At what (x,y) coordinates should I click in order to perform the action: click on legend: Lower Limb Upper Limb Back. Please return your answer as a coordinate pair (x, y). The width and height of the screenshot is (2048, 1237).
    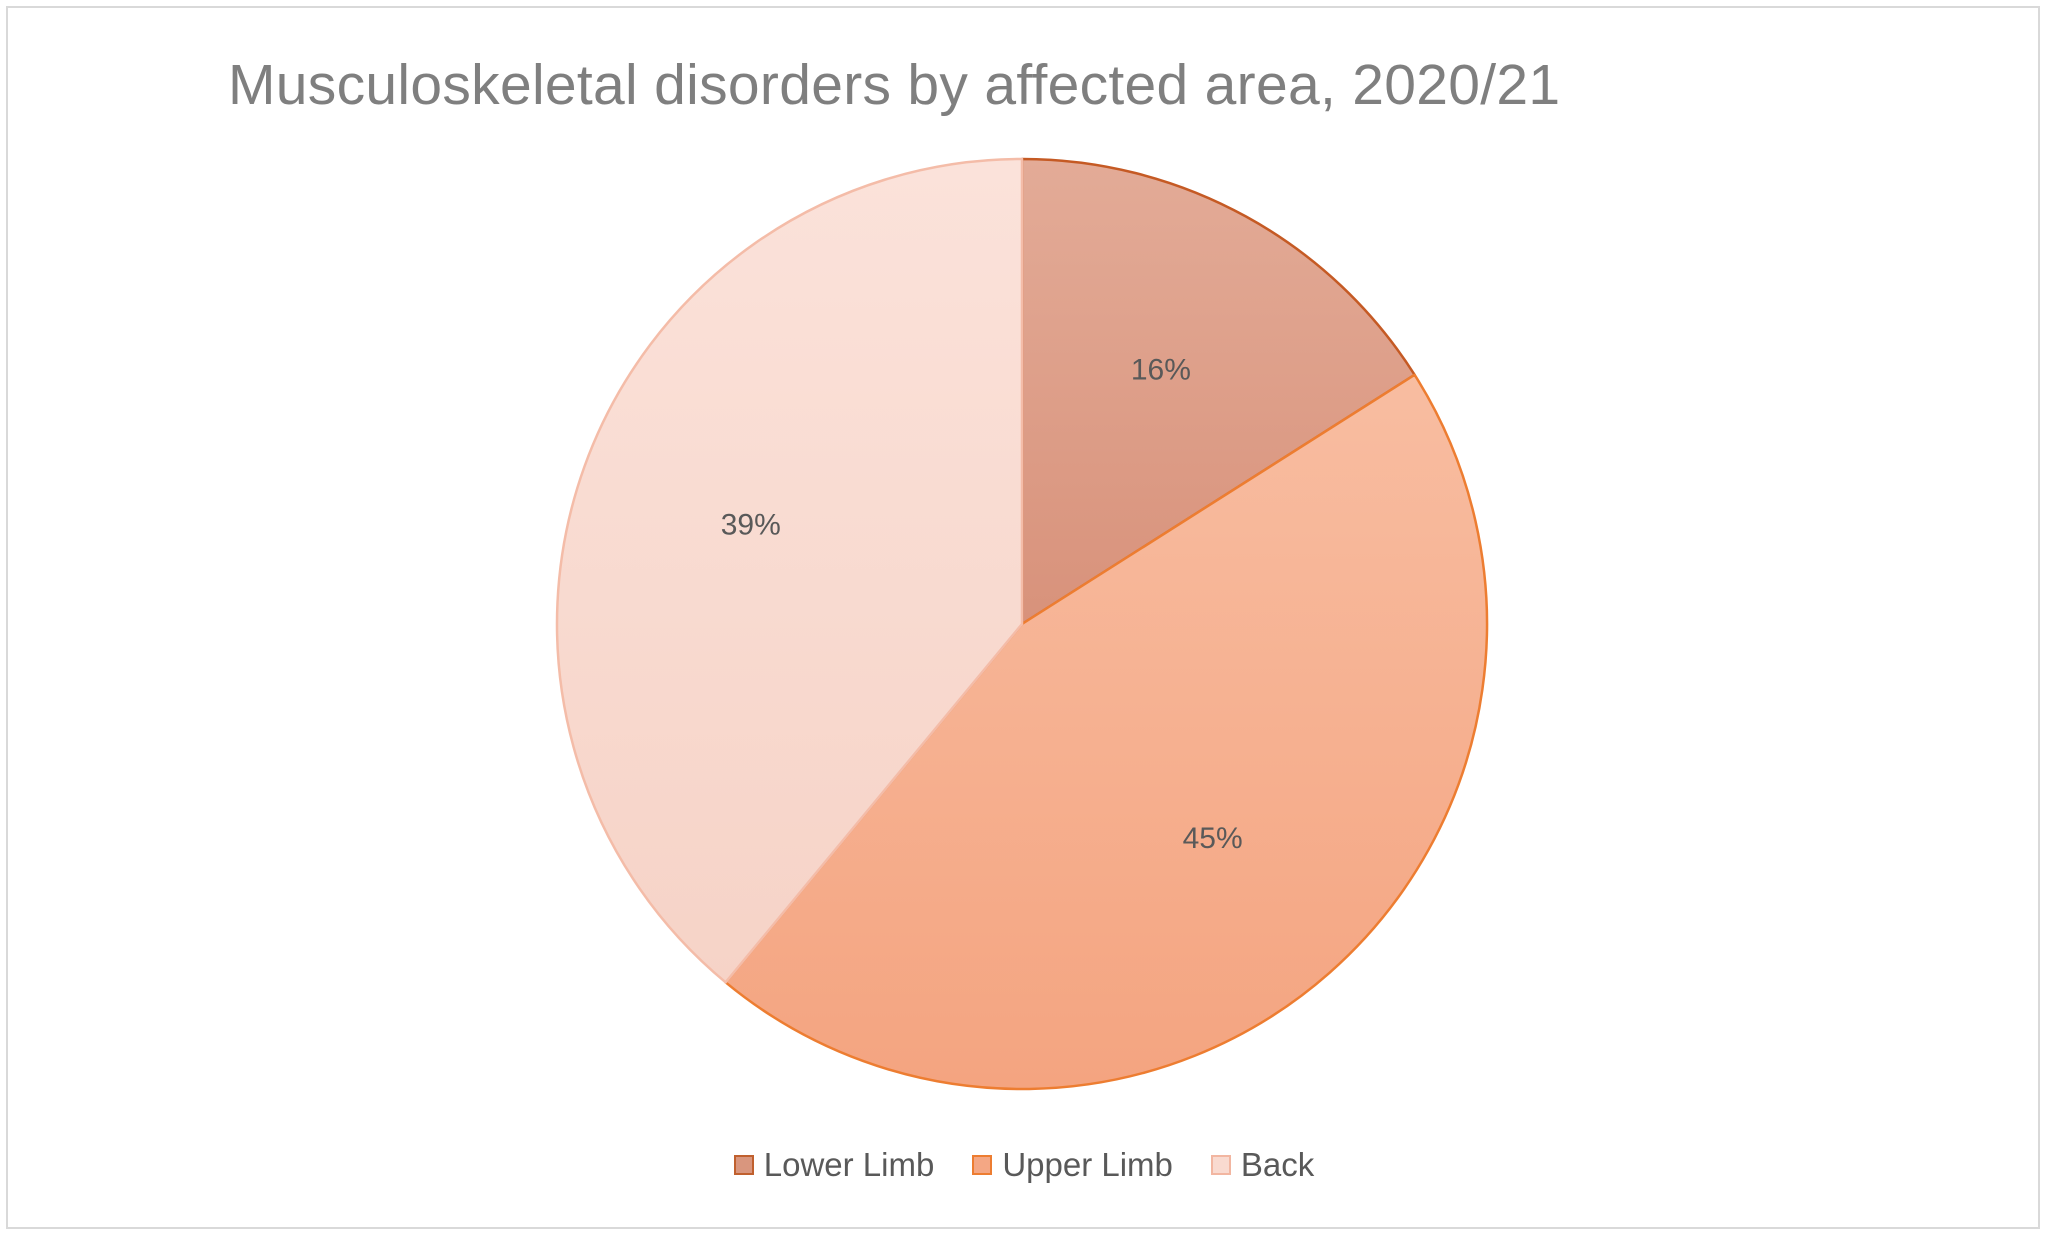
    Looking at the image, I should click on (1024, 1165).